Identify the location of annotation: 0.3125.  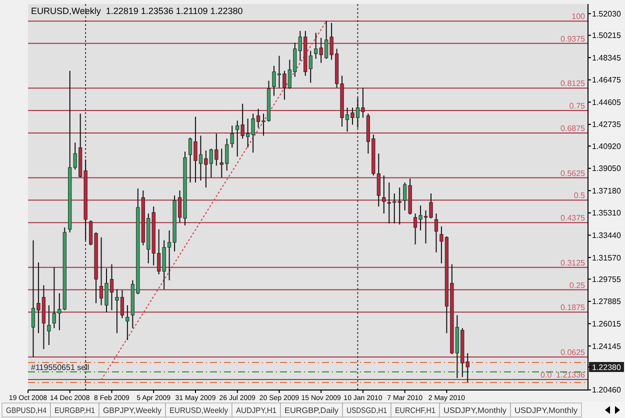
(573, 263).